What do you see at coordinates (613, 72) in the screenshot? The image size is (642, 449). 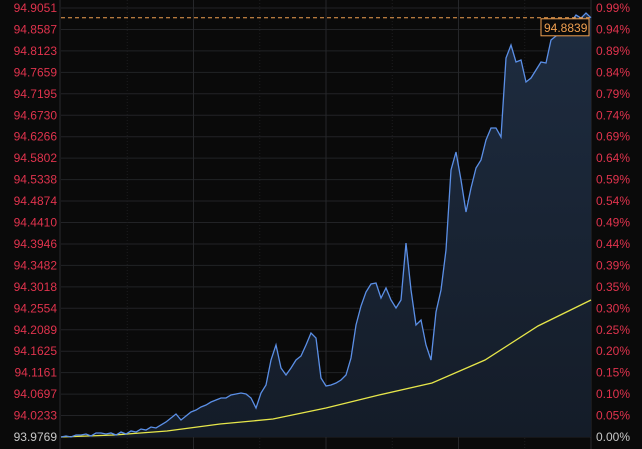 I see `right-tick-label: 0.84%` at bounding box center [613, 72].